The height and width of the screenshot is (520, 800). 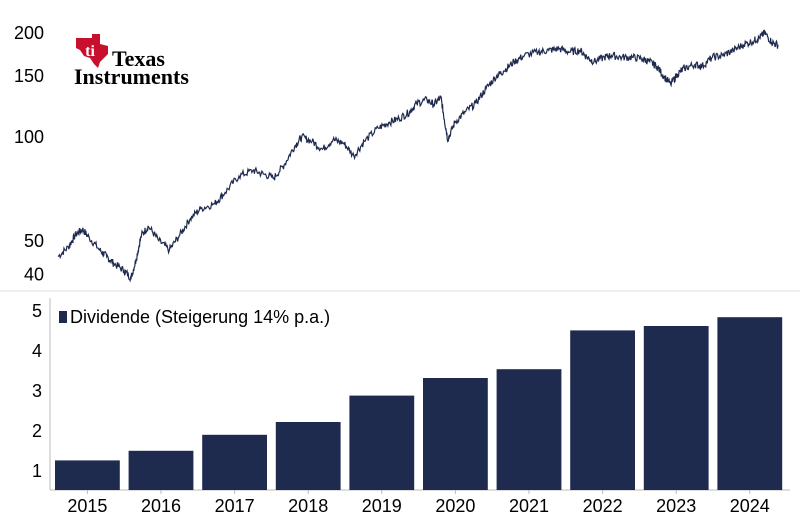 What do you see at coordinates (29, 137) in the screenshot?
I see `price-y-tick-label: 100` at bounding box center [29, 137].